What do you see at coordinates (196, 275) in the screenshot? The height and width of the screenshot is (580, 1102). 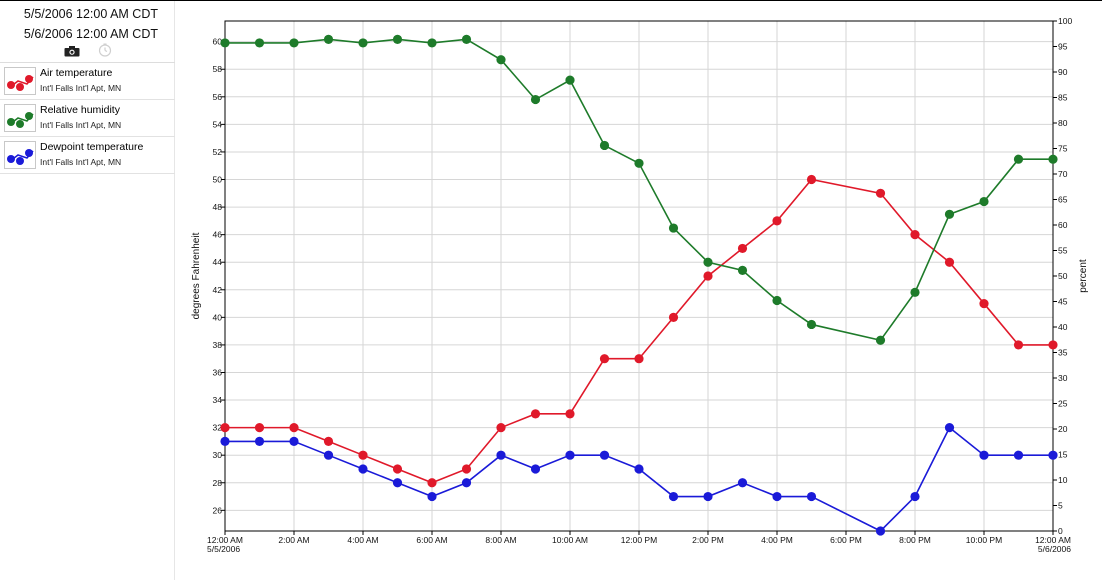 I see `y-axis-title: degrees Fahrenheit` at bounding box center [196, 275].